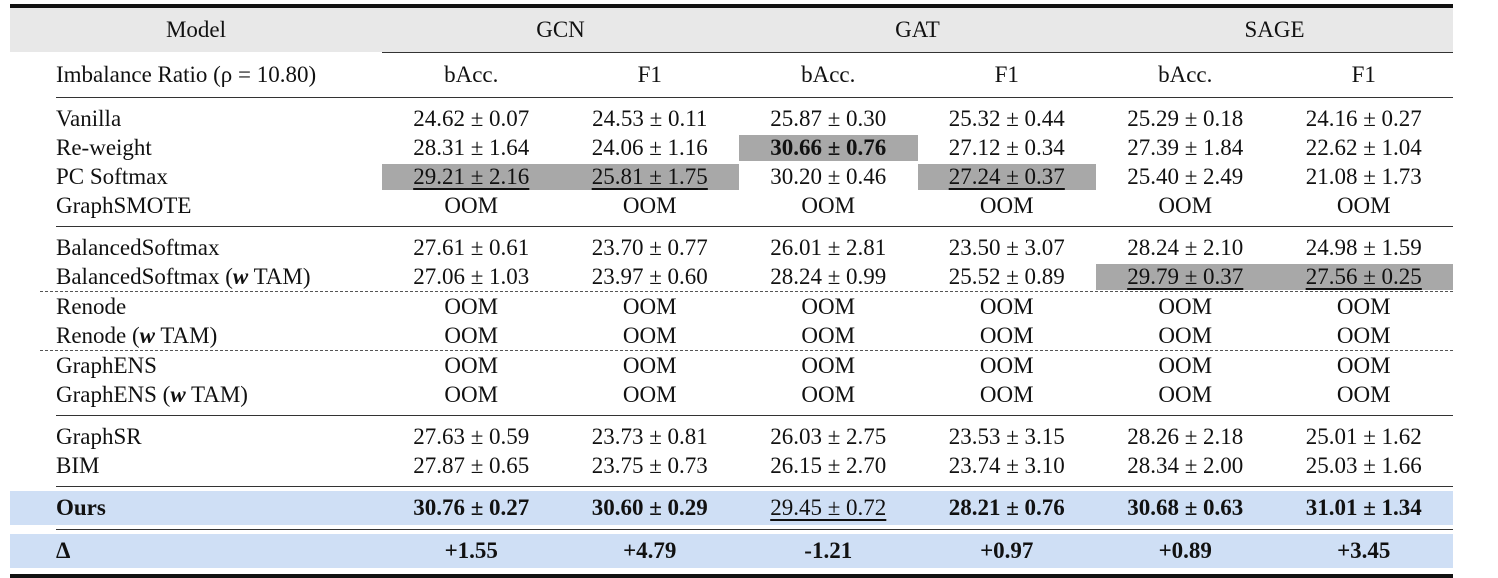  Describe the element at coordinates (1007, 550) in the screenshot. I see `delta-cell: +0.97` at that location.